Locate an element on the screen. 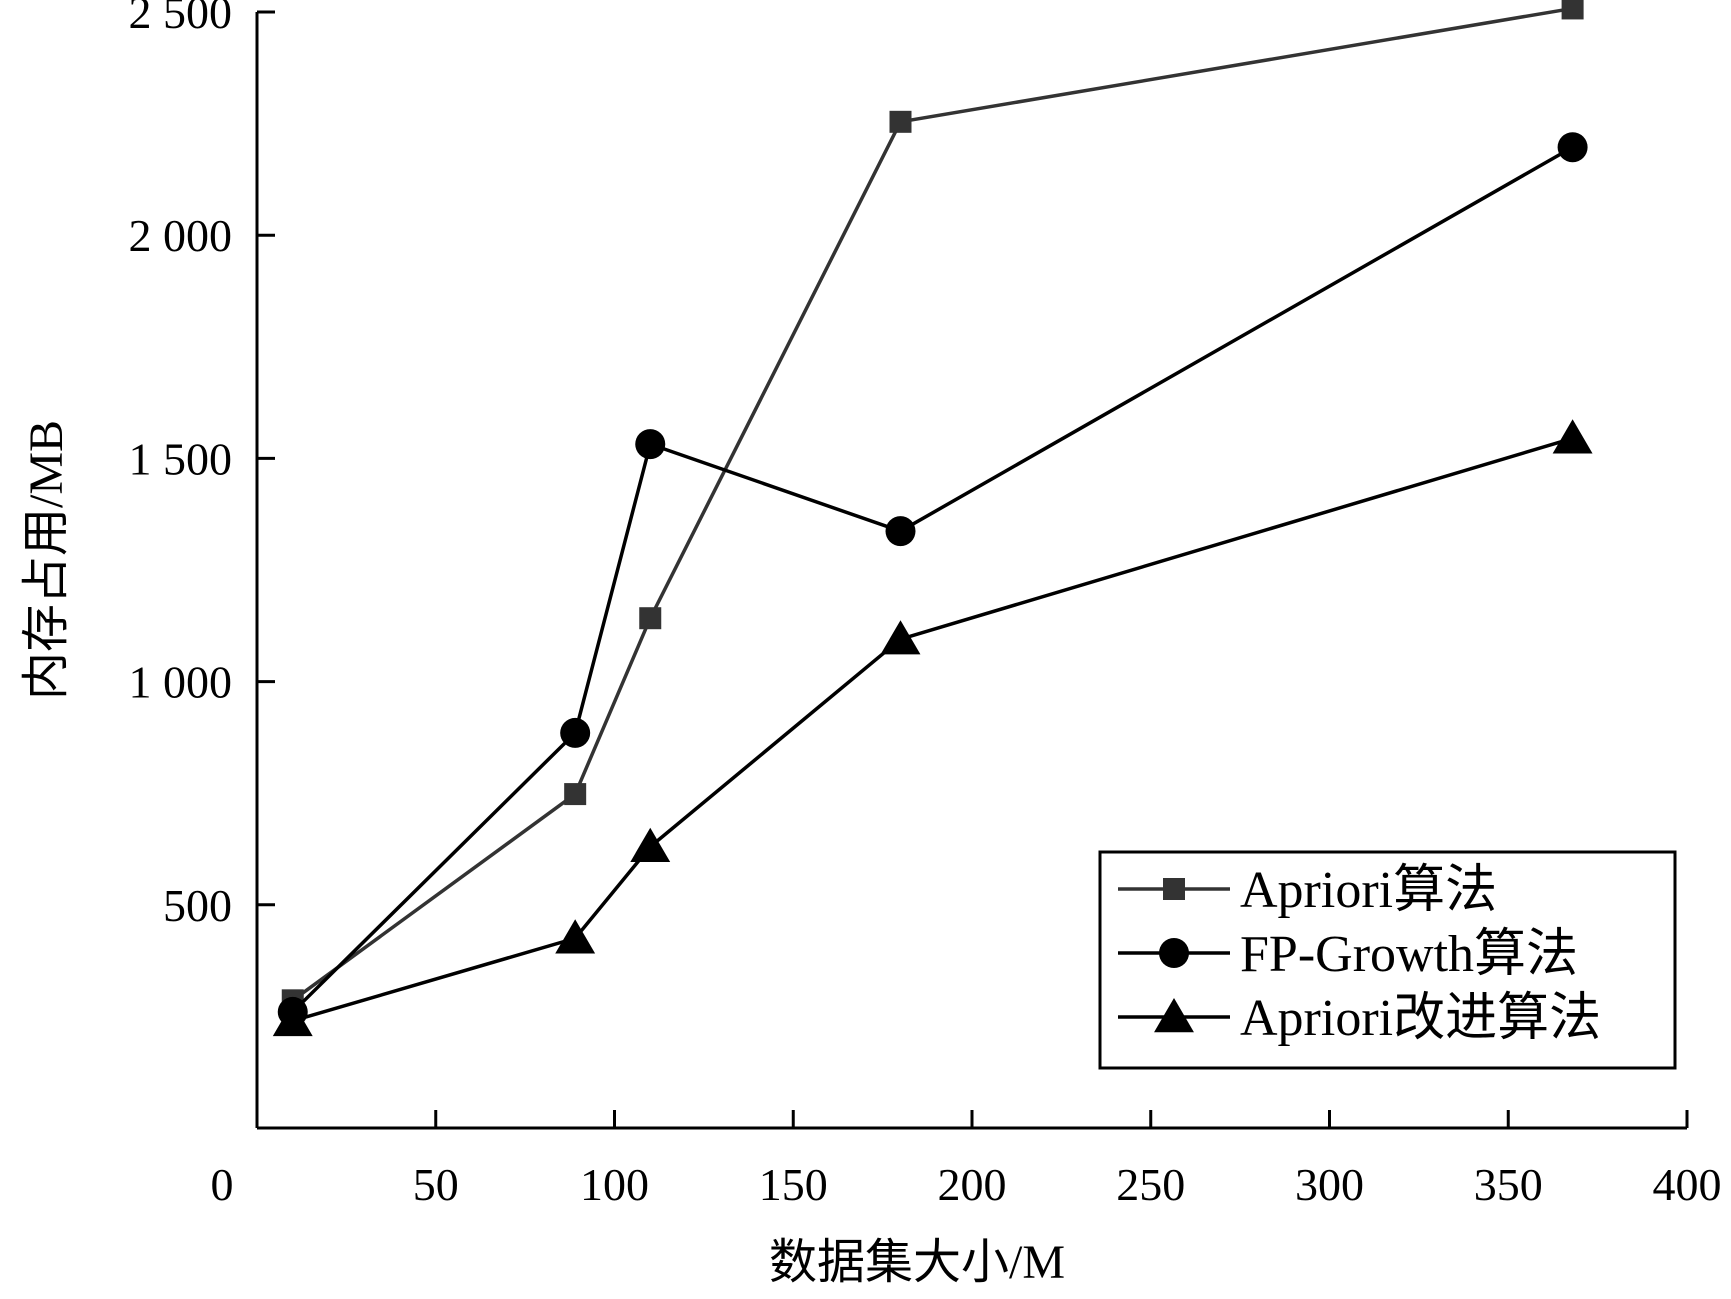 Image resolution: width=1731 pixels, height=1299 pixels. legend-box is located at coordinates (1387, 960).